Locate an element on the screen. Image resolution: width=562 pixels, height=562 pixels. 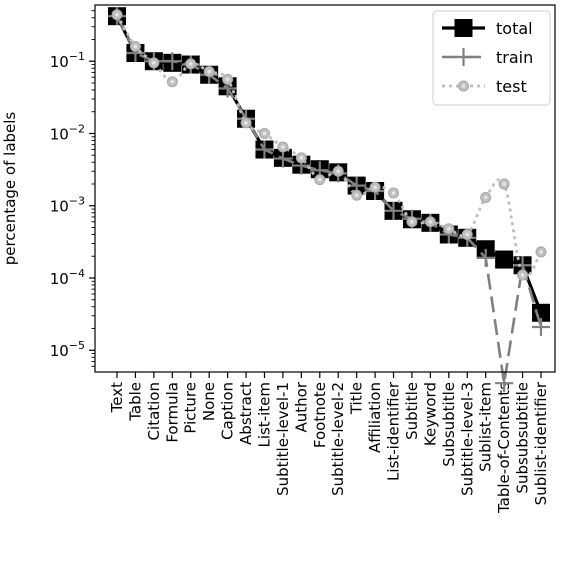
x-tick-label: Formula is located at coordinates (172, 412).